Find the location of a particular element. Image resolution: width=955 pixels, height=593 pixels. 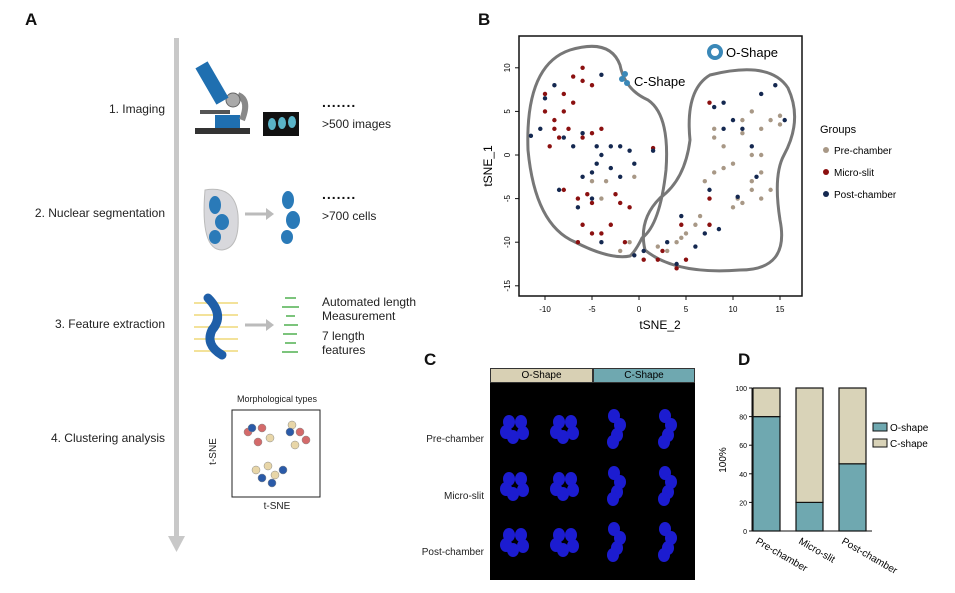

inset-ylabel: t-SNE is located at coordinates (213, 451).